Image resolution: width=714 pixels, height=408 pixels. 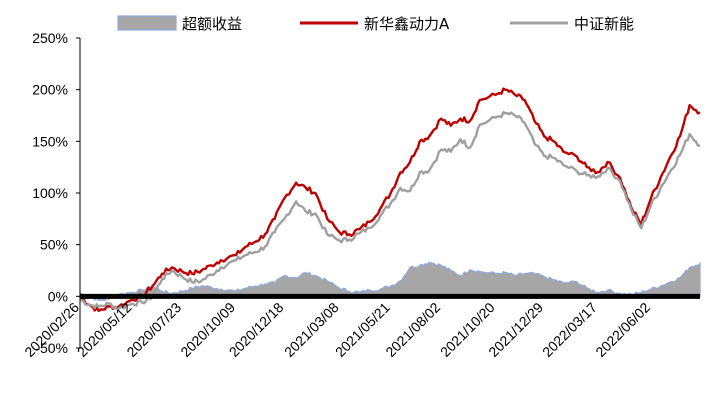 I want to click on y-tick-label: 200%, so click(x=50, y=90).